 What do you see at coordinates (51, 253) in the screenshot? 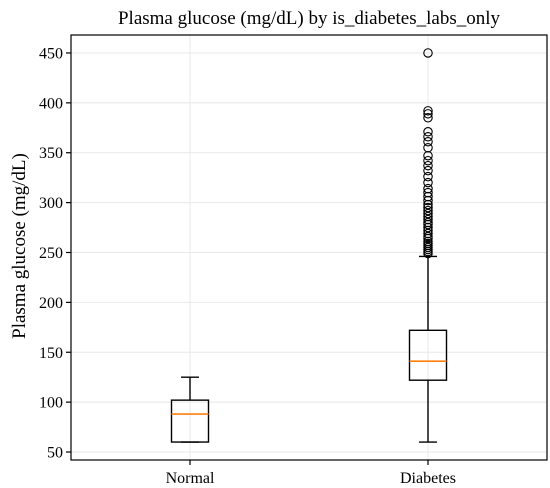
I see `y-tick-label: 250` at bounding box center [51, 253].